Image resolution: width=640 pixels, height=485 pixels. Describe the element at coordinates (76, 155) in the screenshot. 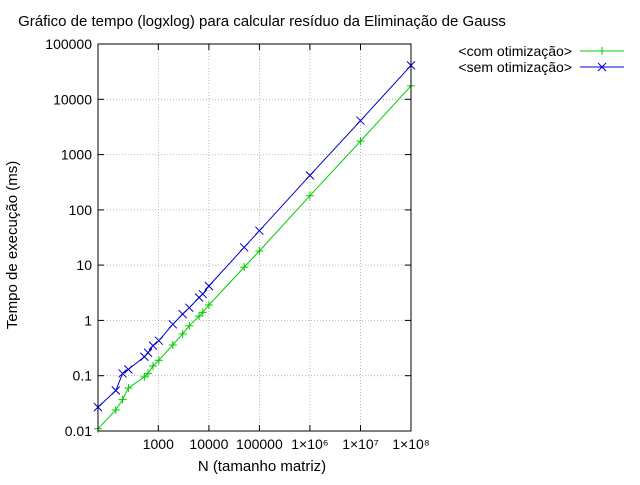

I see `y-tick-label: 1000` at that location.